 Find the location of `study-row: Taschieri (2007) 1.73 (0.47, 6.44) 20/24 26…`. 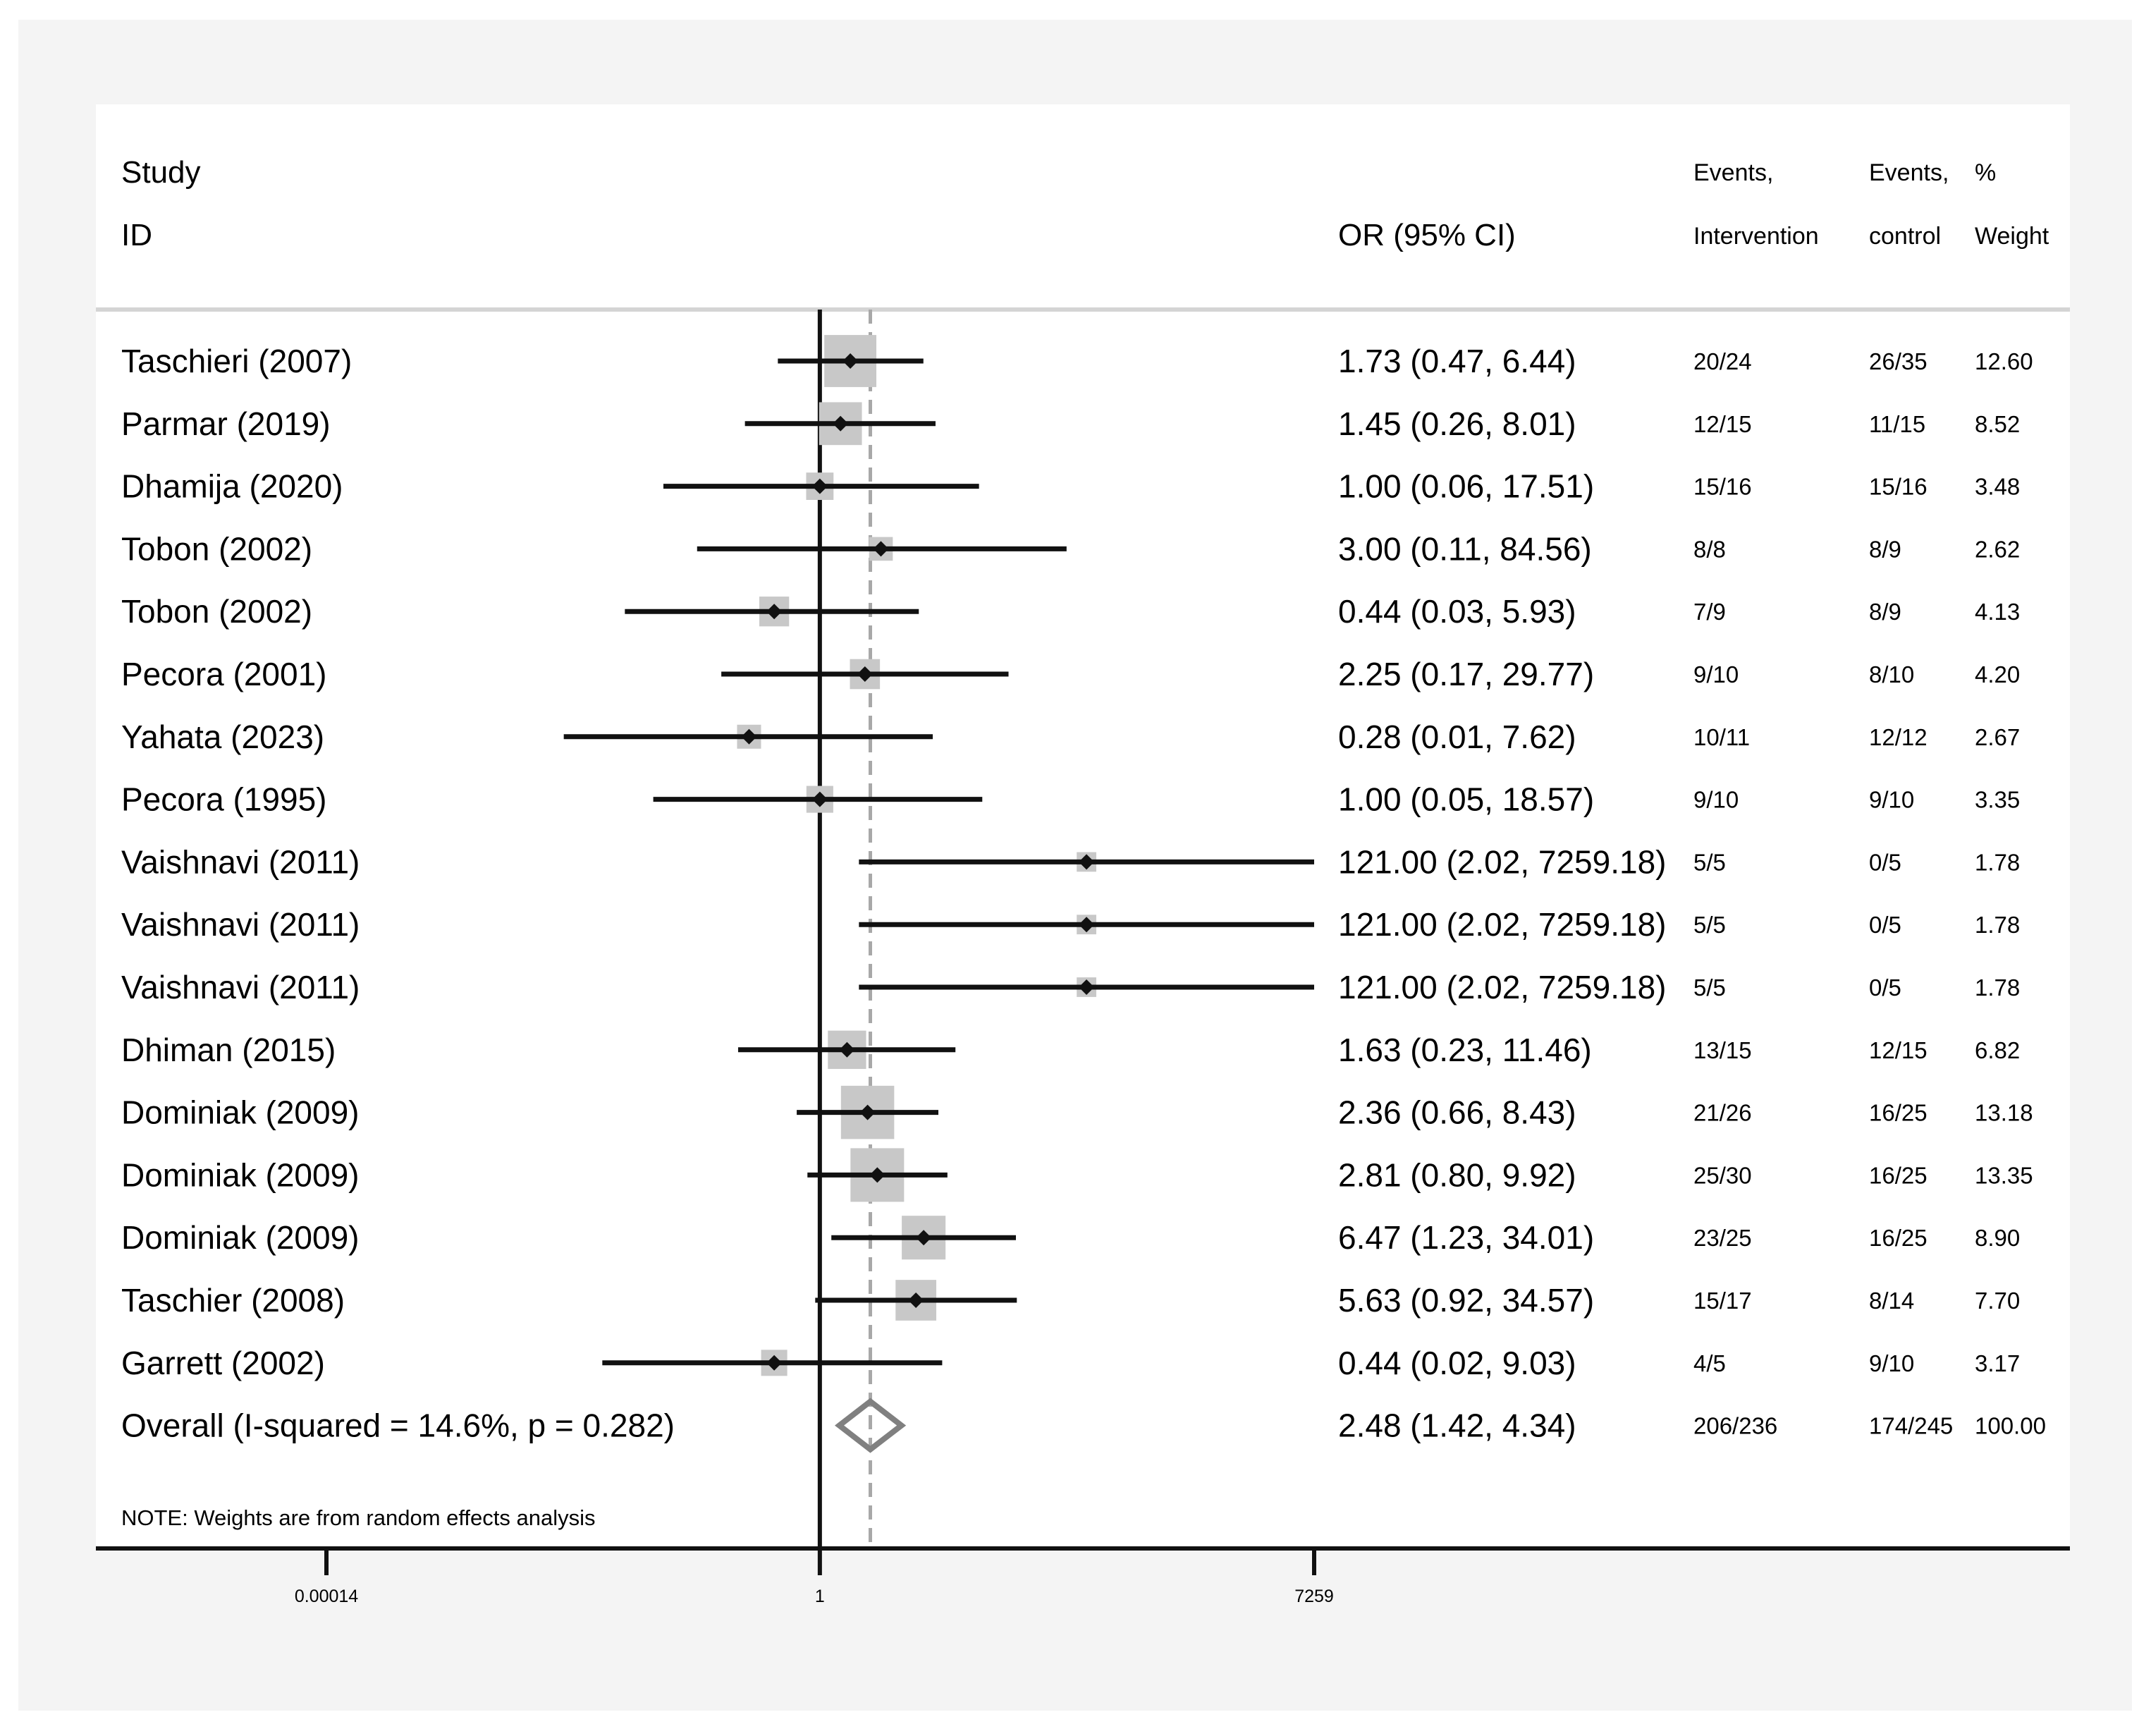

study-row: Taschieri (2007) 1.73 (0.47, 6.44) 20/24 26… is located at coordinates (1077, 361).